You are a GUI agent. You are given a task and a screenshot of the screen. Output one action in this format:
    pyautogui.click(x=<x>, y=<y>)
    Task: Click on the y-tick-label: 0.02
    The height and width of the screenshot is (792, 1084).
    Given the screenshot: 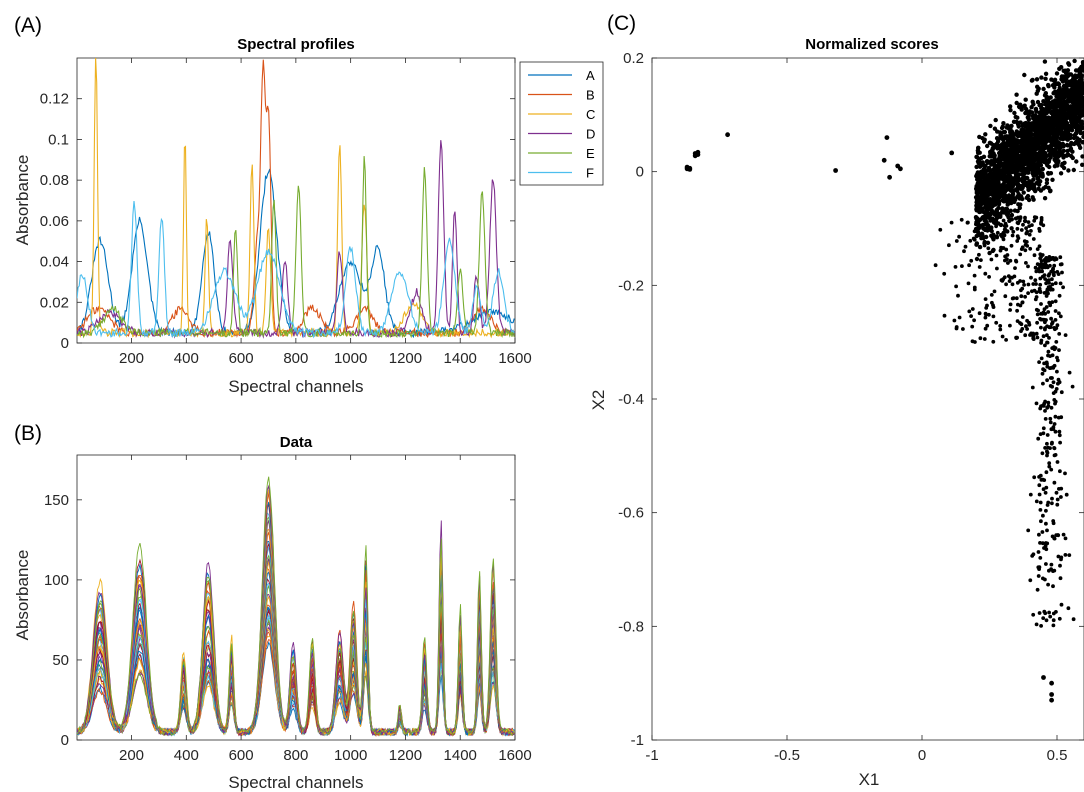 What is the action you would take?
    pyautogui.click(x=54, y=302)
    